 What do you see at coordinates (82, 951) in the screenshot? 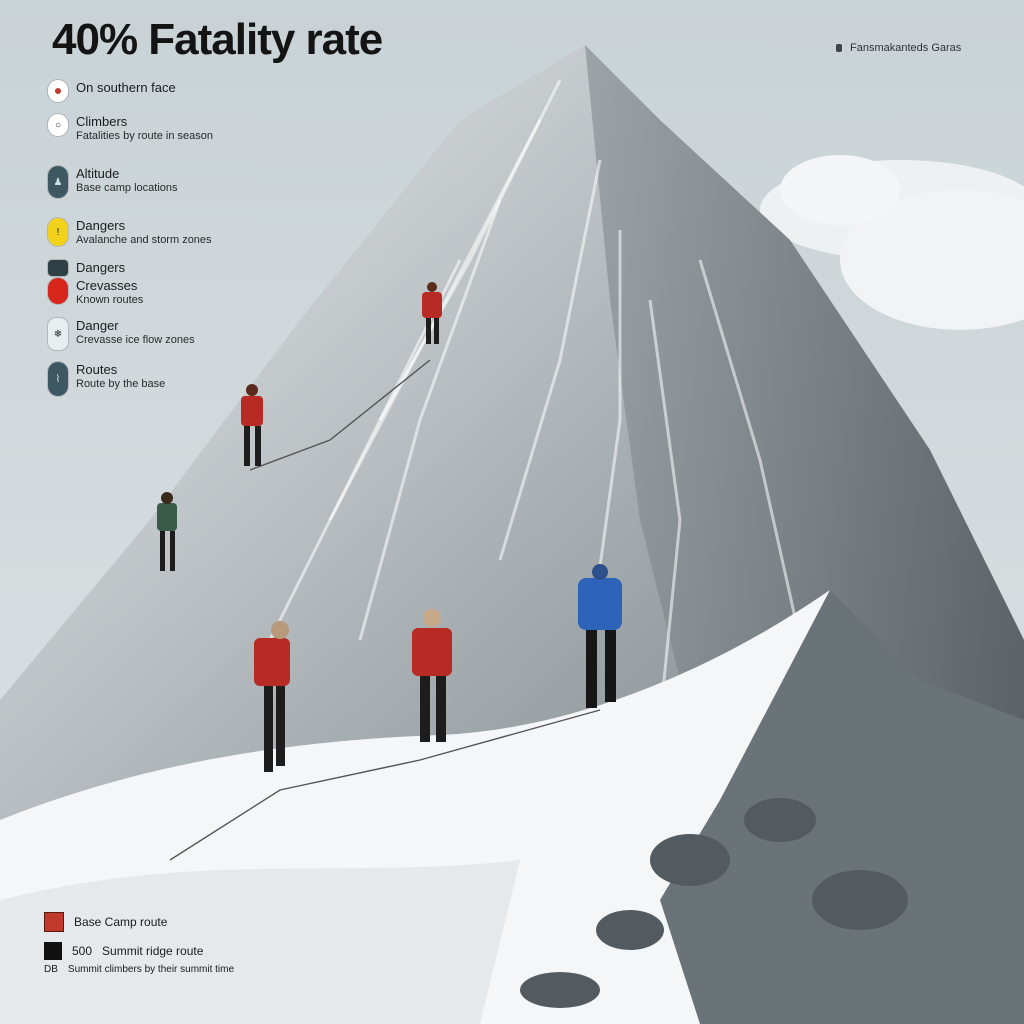
I see `bottom-legend-prefix: 500` at bounding box center [82, 951].